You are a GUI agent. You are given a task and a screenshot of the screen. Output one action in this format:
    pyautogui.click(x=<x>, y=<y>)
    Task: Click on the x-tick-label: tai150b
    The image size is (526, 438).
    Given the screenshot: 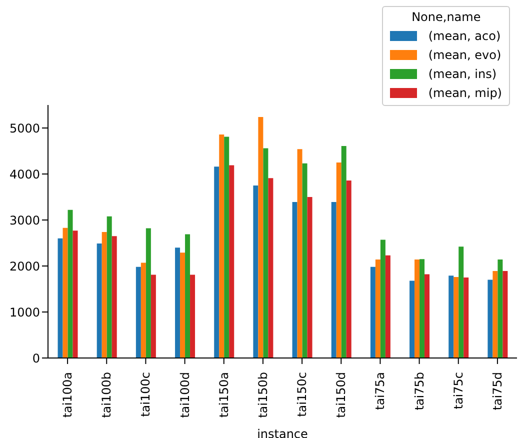 What is the action you would take?
    pyautogui.click(x=263, y=395)
    